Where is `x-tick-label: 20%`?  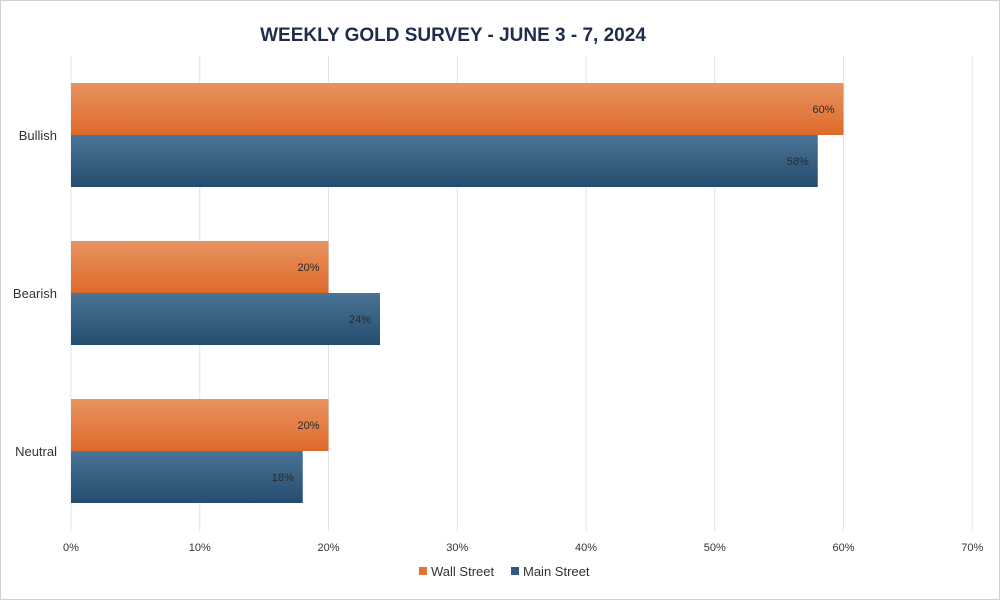
x-tick-label: 20% is located at coordinates (328, 548).